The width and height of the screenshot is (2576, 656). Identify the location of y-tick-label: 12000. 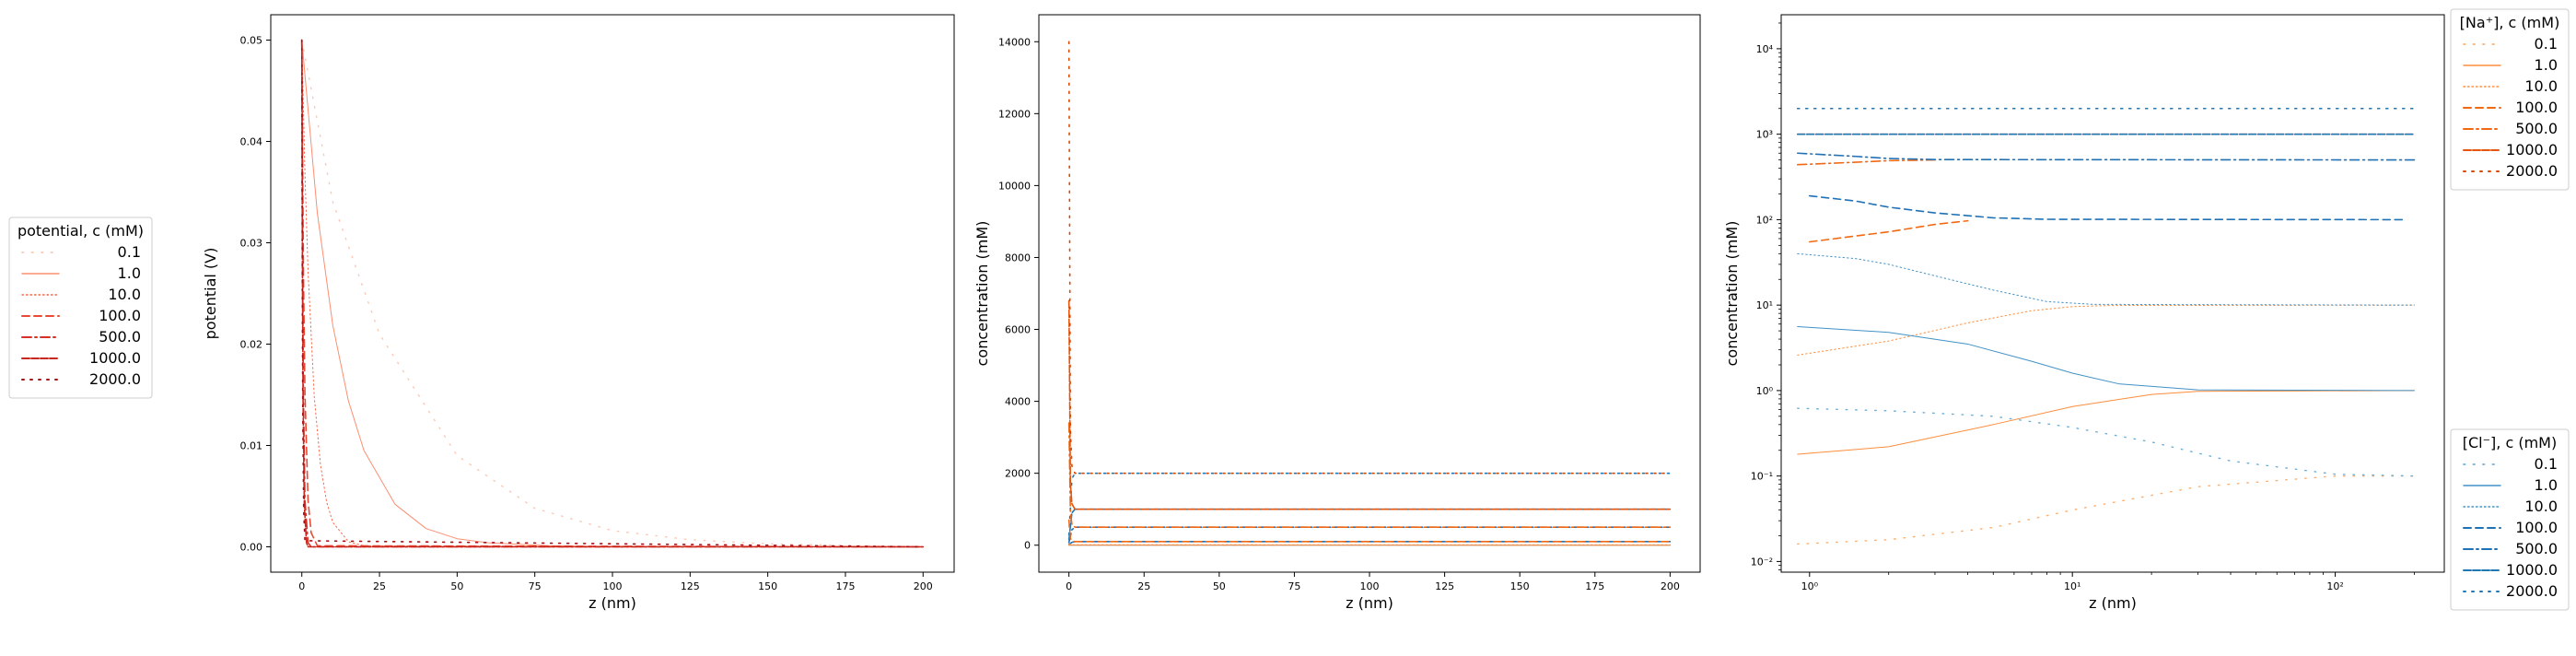
(1015, 114).